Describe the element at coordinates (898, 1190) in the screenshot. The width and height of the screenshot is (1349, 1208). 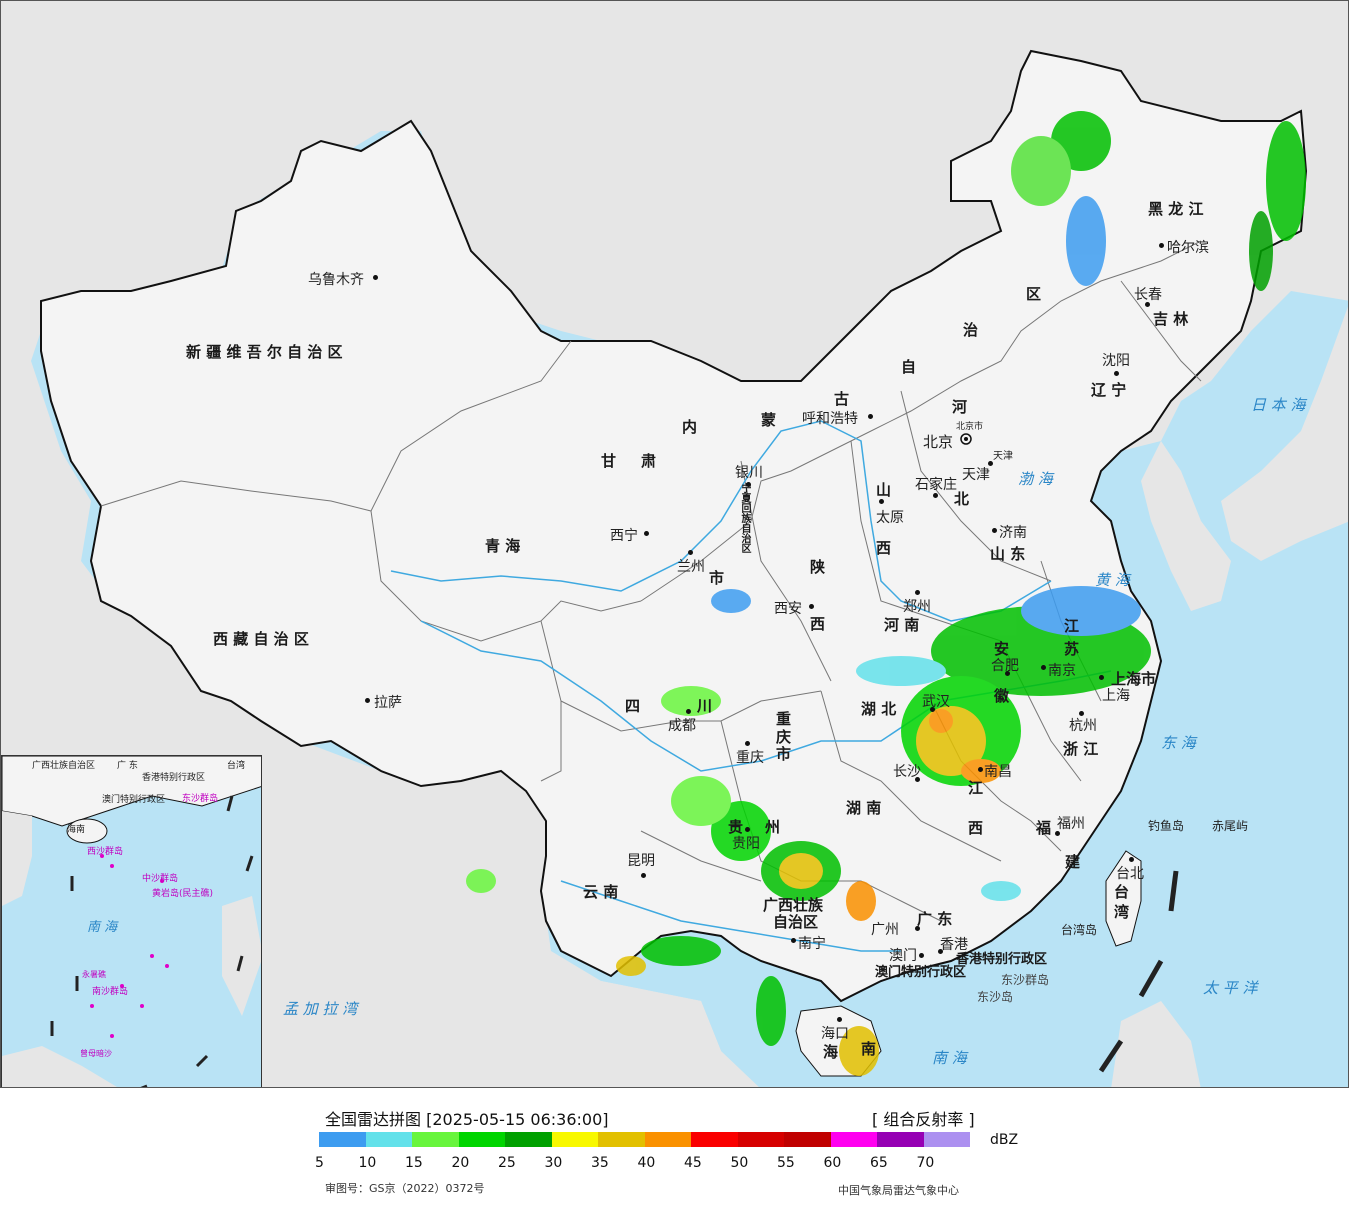
I see `producer-credit: 中国气象局雷达气象中心` at that location.